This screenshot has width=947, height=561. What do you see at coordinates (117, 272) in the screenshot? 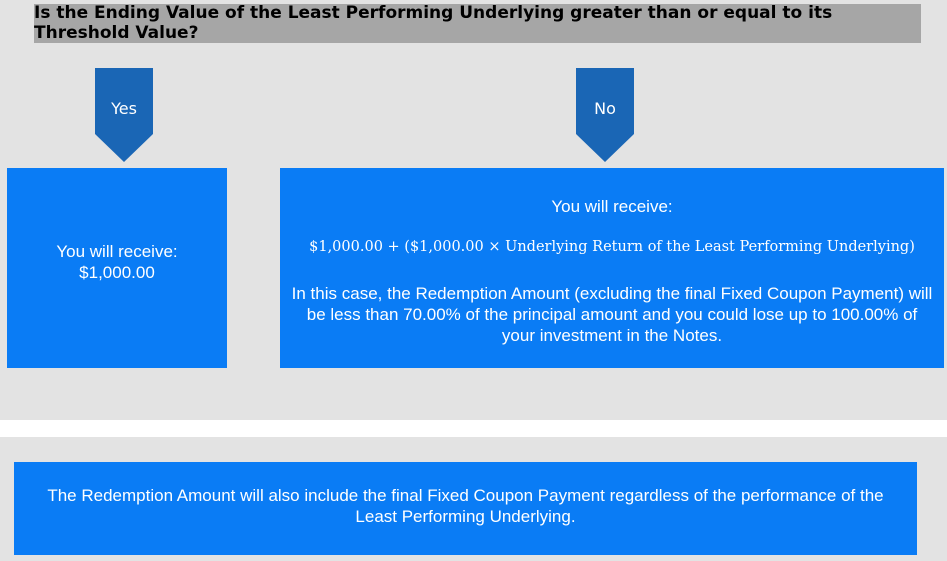
I see `yes-receive-amount: $1,000.00` at bounding box center [117, 272].